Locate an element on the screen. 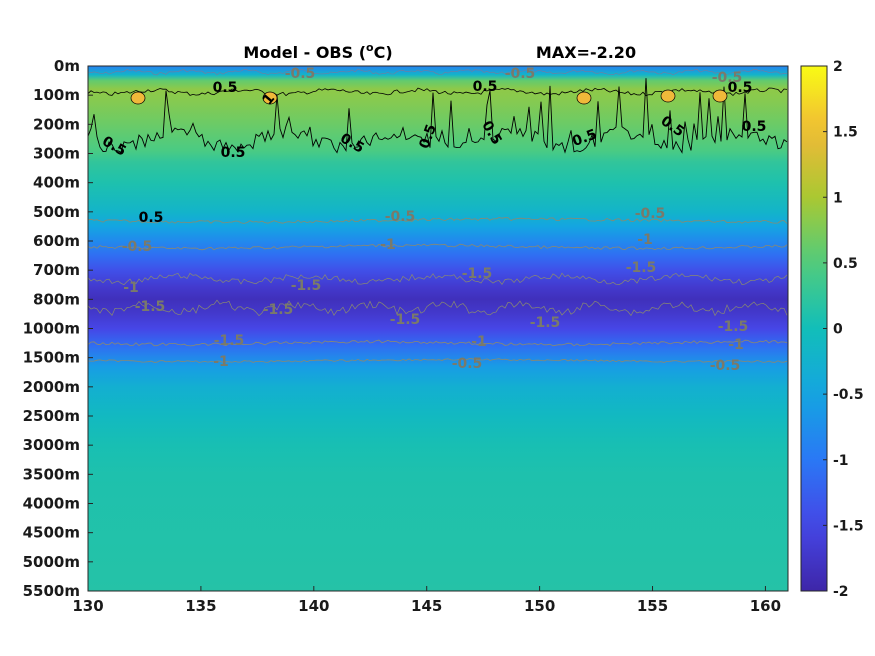 Image resolution: width=875 pixels, height=656 pixels. y-tick-label: 5500m is located at coordinates (51, 591).